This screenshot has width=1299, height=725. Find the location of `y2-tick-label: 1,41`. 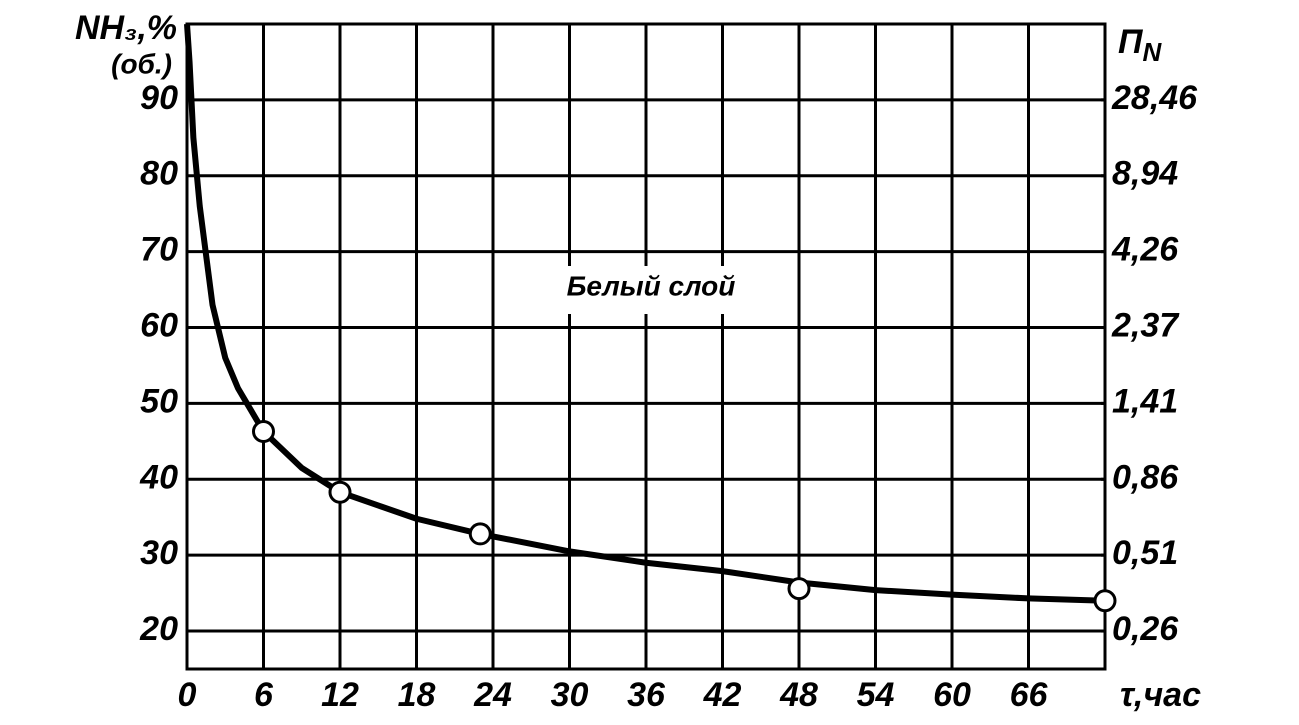

y2-tick-label: 1,41 is located at coordinates (1145, 401).